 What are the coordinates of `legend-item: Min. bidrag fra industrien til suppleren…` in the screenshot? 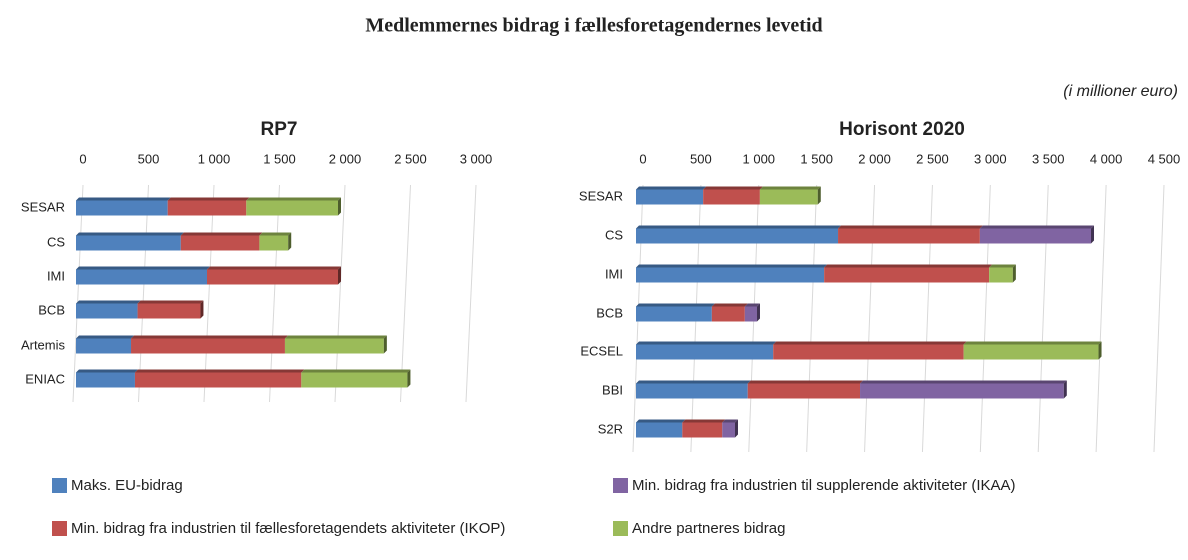 It's located at (814, 486).